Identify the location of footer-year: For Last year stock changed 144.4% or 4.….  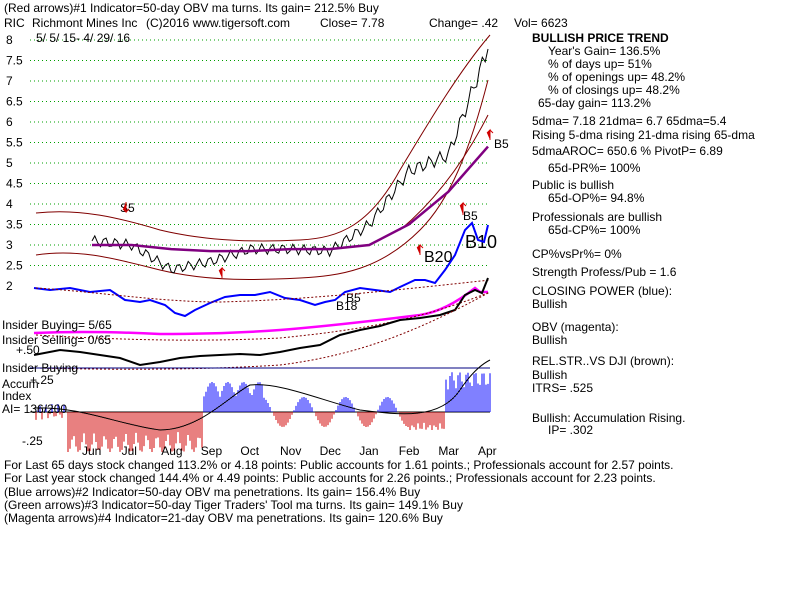
(330, 478).